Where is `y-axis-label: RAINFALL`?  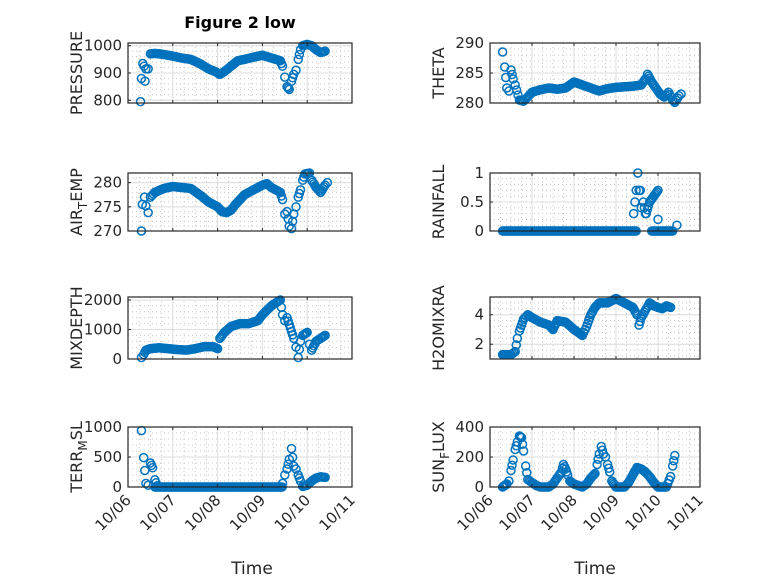
y-axis-label: RAINFALL is located at coordinates (438, 202).